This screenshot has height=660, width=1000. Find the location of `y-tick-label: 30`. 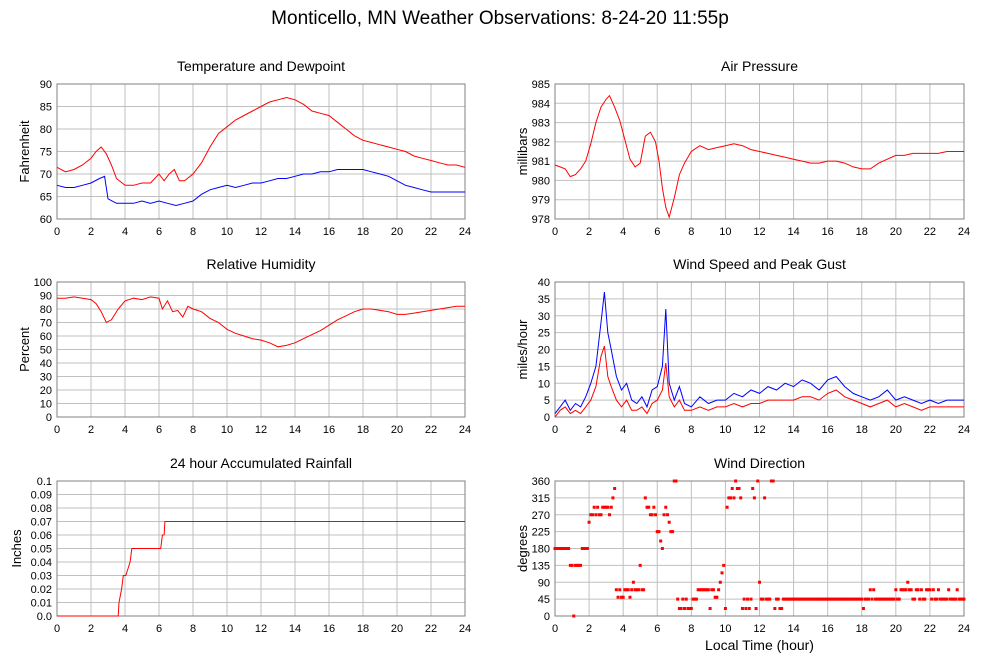

y-tick-label: 30 is located at coordinates (46, 378).